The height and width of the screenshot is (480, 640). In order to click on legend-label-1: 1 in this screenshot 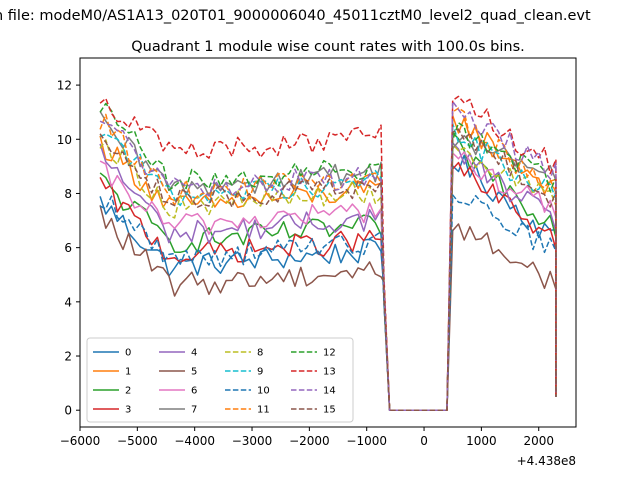, I will do `click(128, 372)`.